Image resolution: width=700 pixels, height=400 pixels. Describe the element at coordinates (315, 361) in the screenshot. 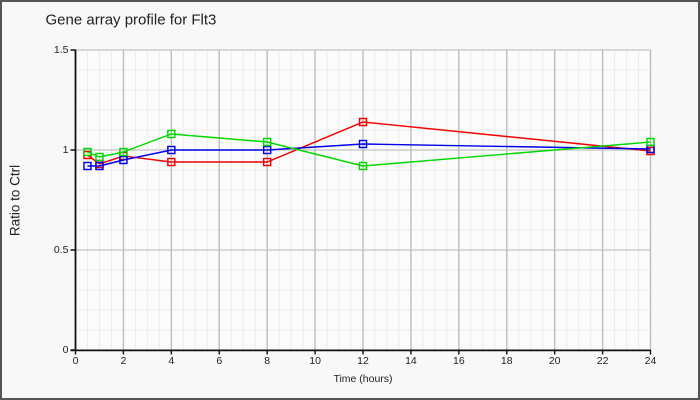

I see `svg-text: 10` at that location.